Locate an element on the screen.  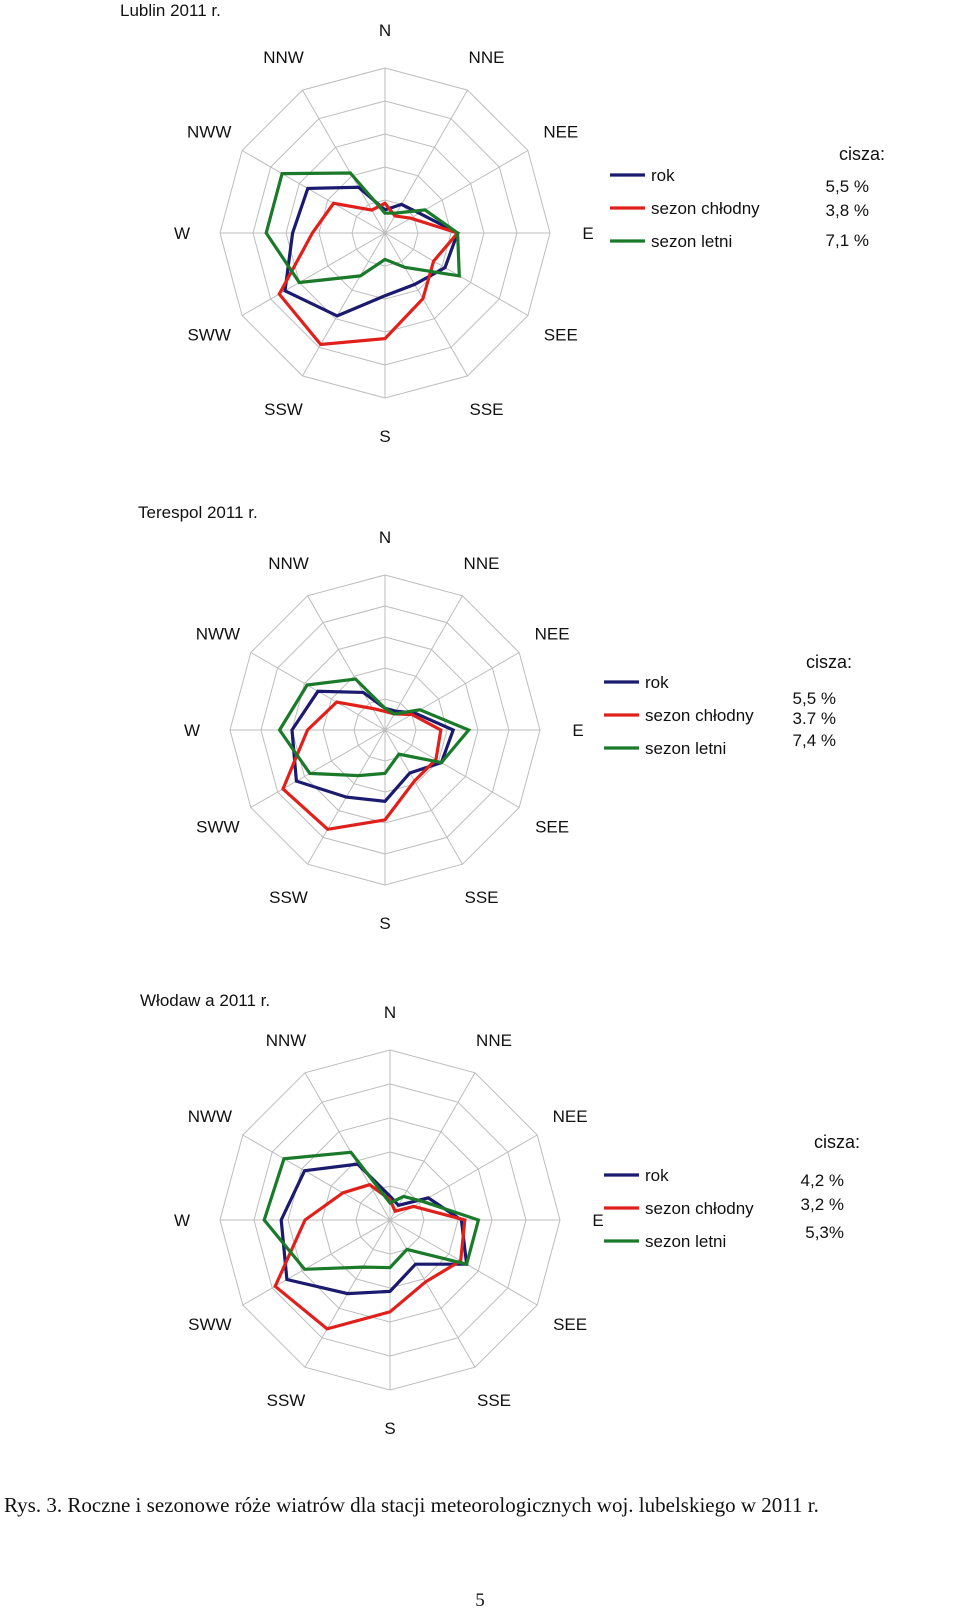
calm-value: 3,2 % is located at coordinates (822, 1204).